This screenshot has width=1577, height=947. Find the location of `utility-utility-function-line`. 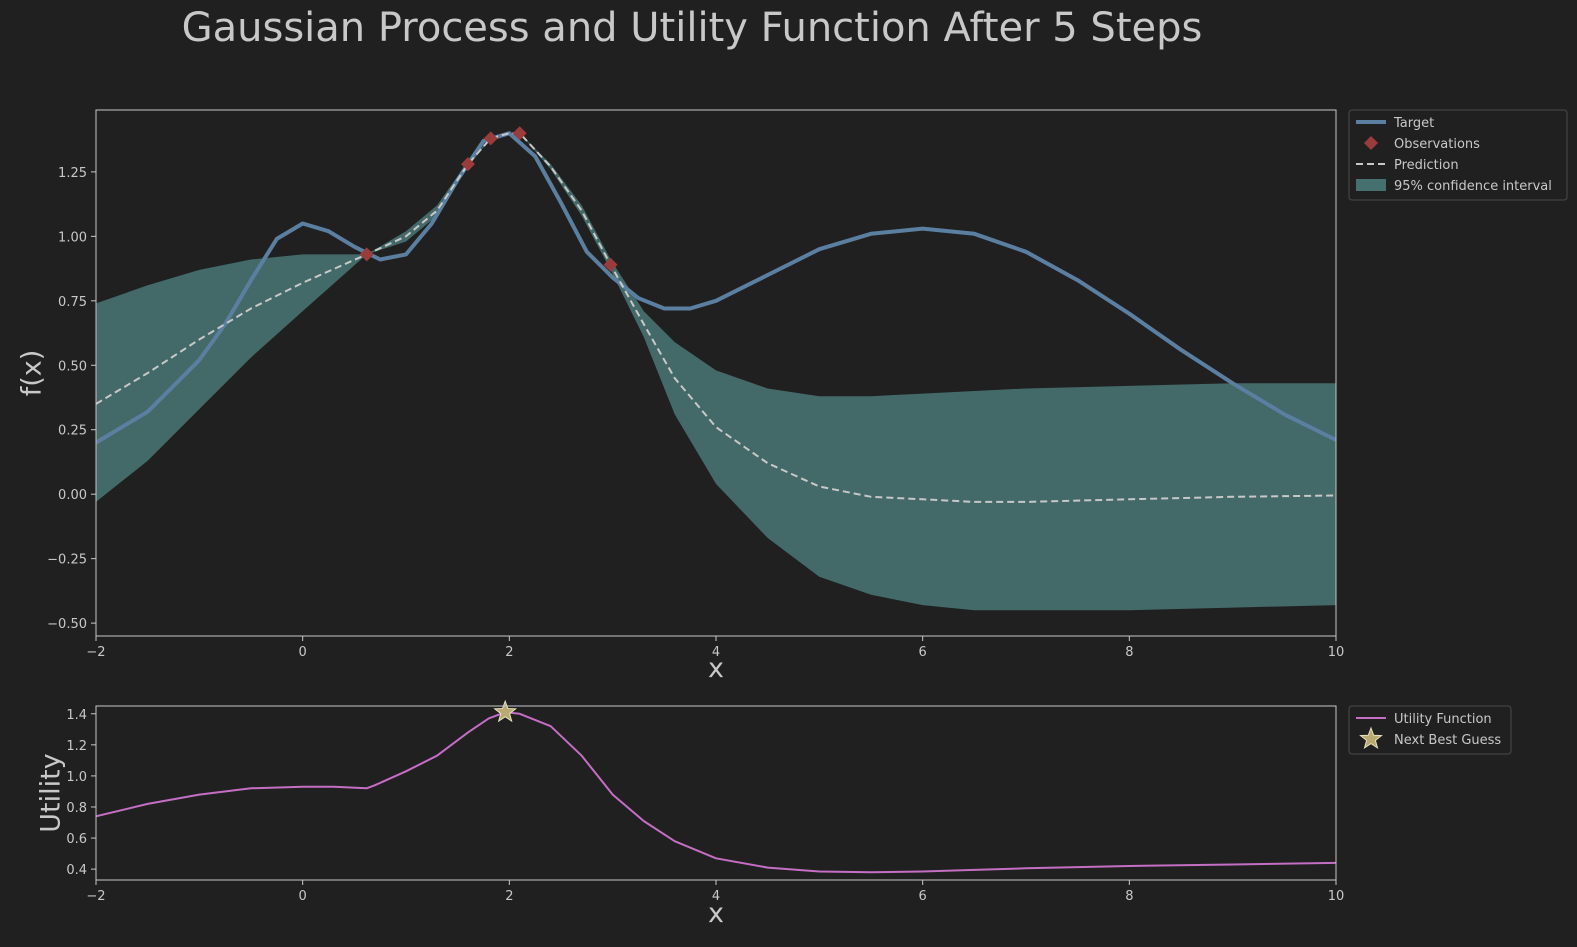

utility-utility-function-line is located at coordinates (716, 792).